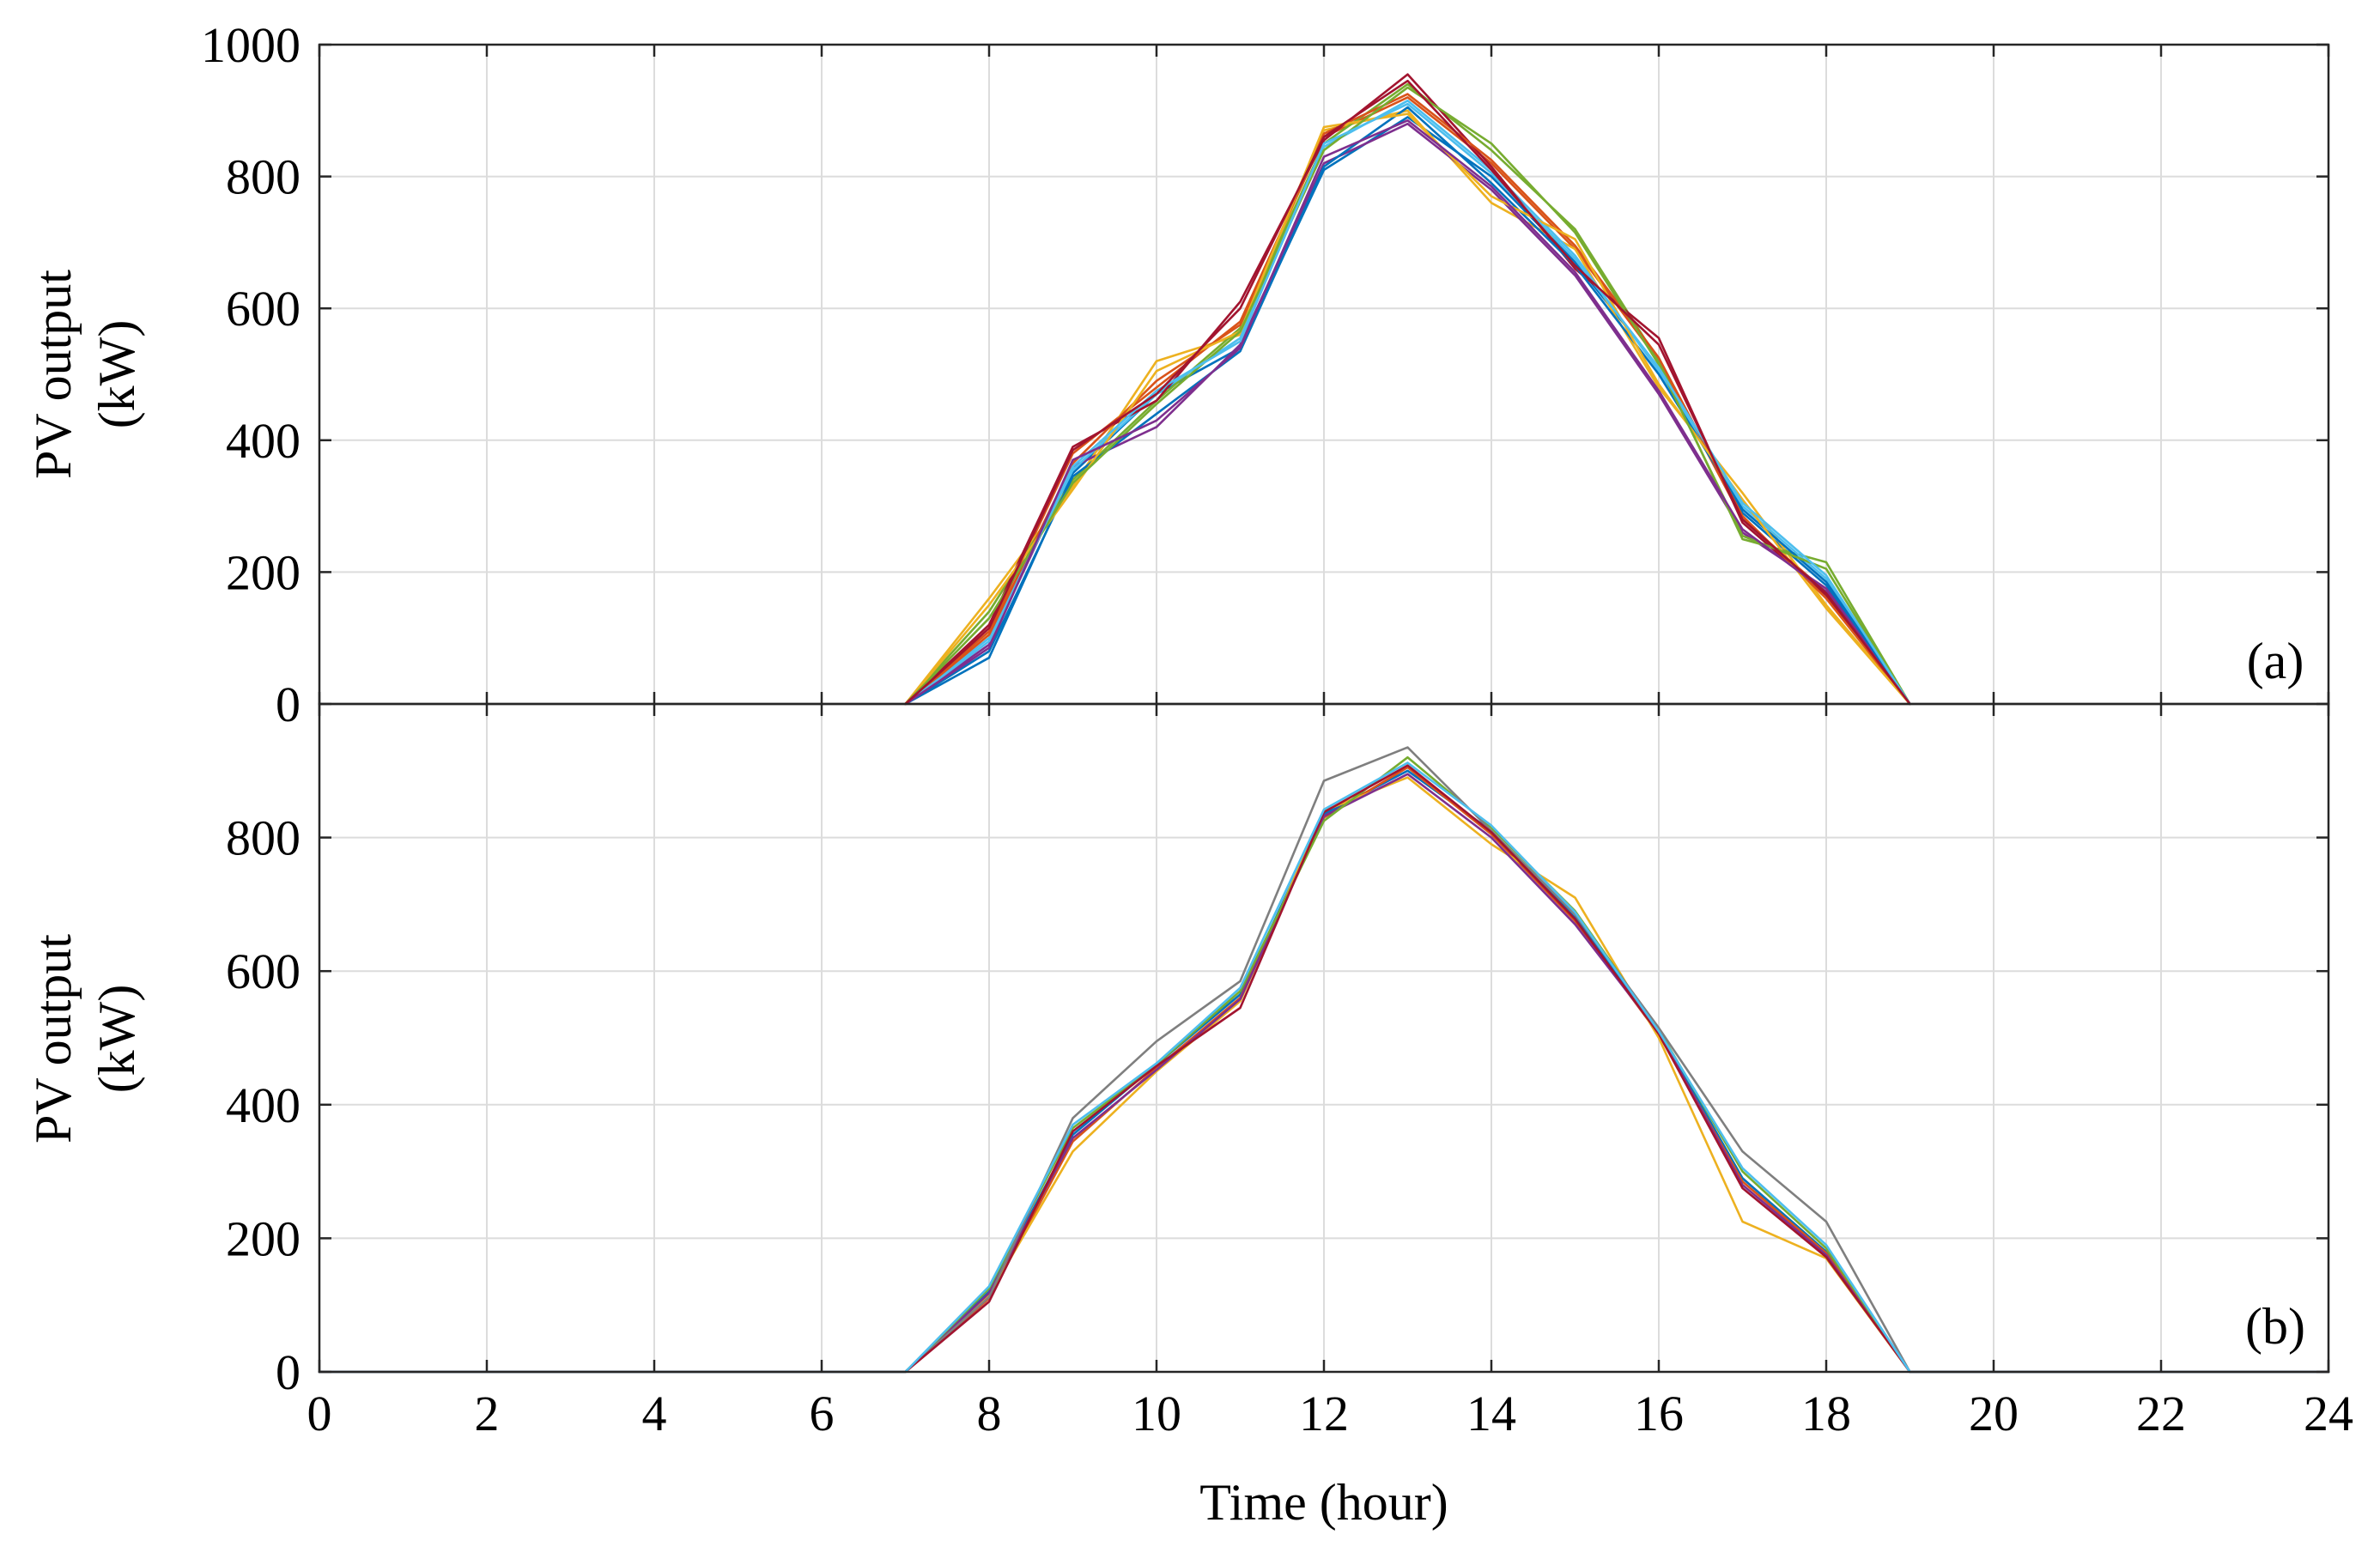  I want to click on panel-a-ytick-label-1000: 1000, so click(251, 45).